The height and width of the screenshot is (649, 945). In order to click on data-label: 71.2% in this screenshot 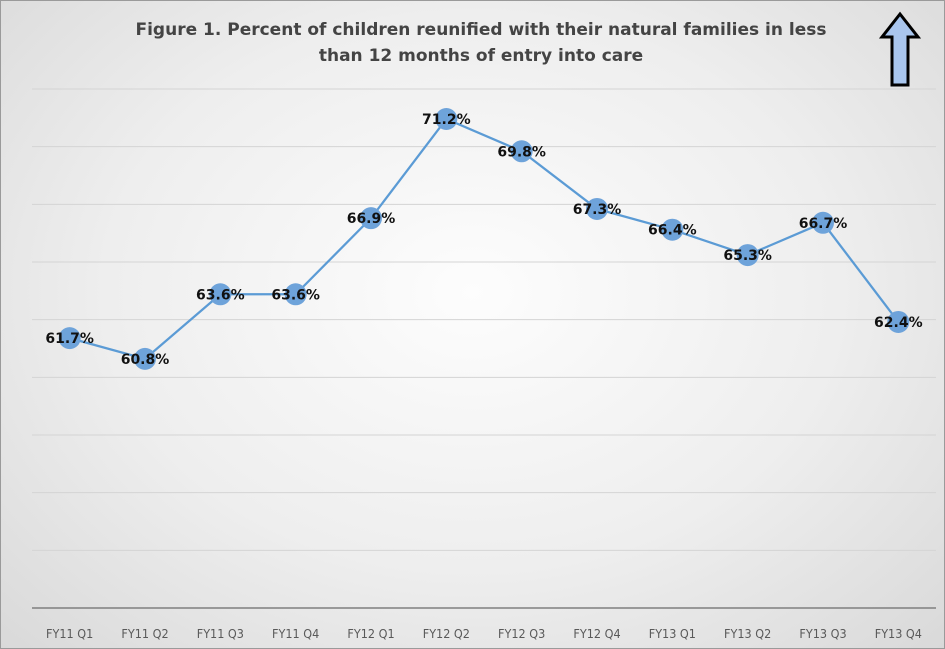, I will do `click(446, 120)`.